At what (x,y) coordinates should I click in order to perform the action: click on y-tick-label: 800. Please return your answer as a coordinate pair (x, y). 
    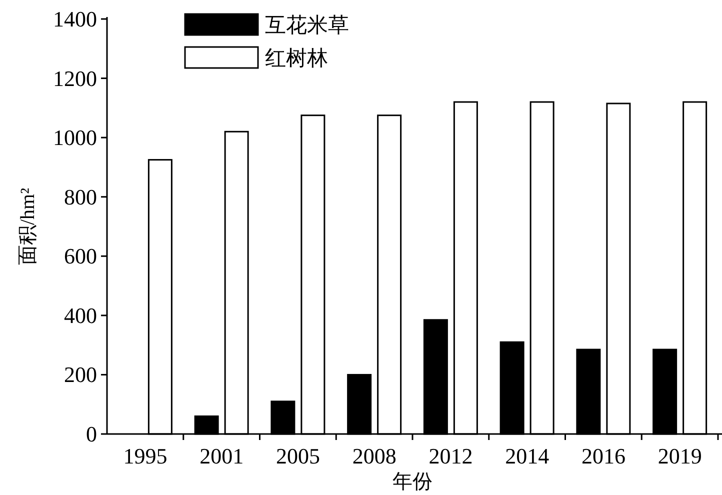
    Looking at the image, I should click on (80, 197).